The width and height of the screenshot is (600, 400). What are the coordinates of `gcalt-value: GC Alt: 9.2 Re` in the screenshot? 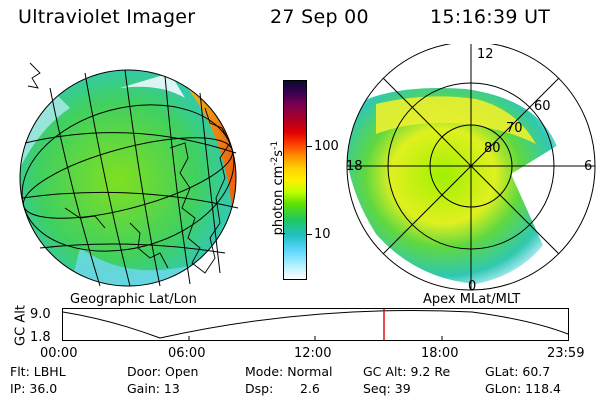 It's located at (407, 371).